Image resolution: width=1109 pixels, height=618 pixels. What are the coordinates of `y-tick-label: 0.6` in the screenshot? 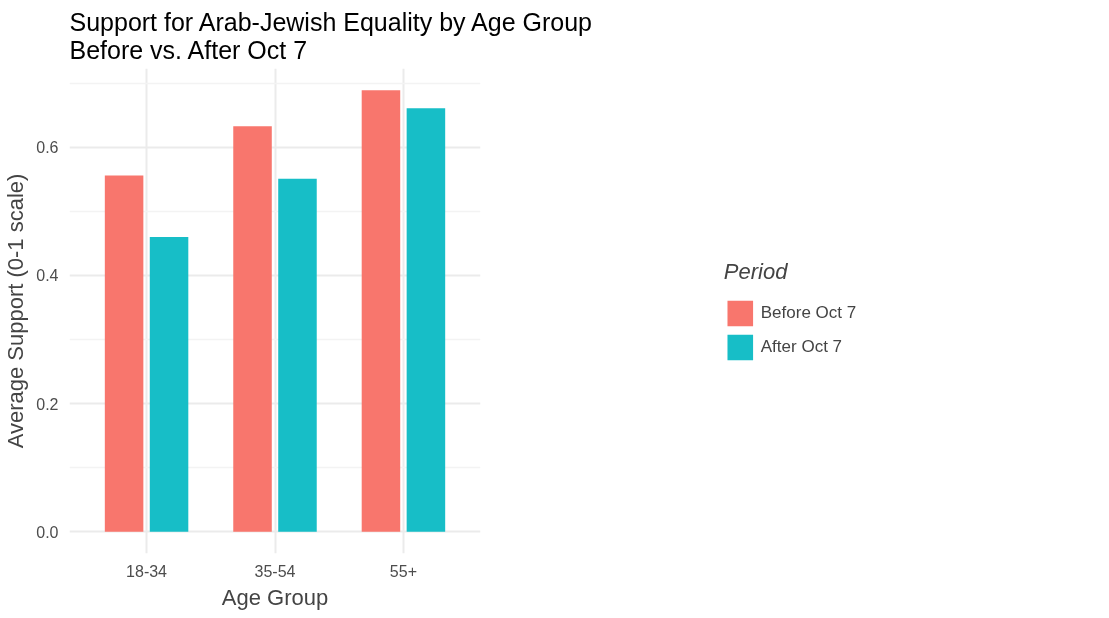 It's located at (47, 148).